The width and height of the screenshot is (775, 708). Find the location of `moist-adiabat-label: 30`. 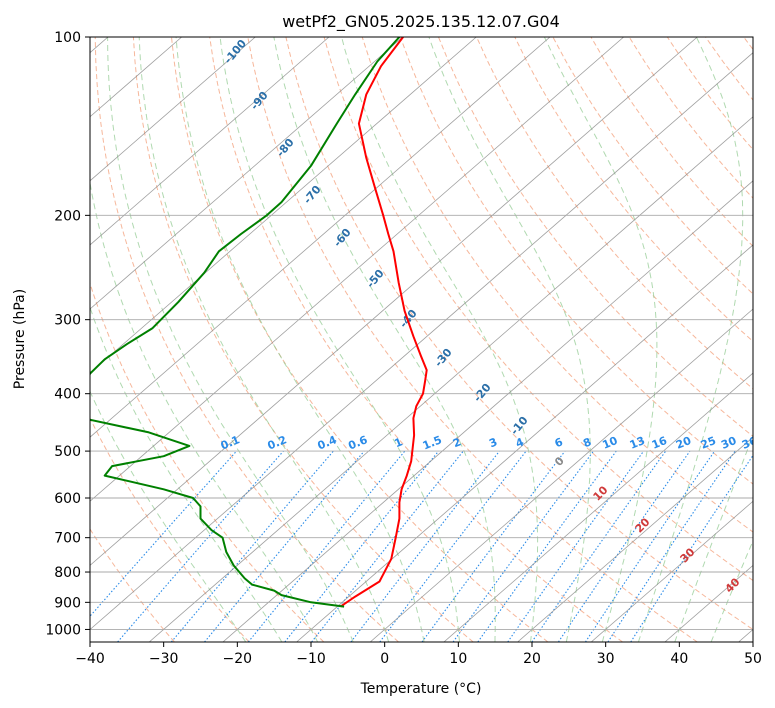

moist-adiabat-label: 30 is located at coordinates (688, 555).